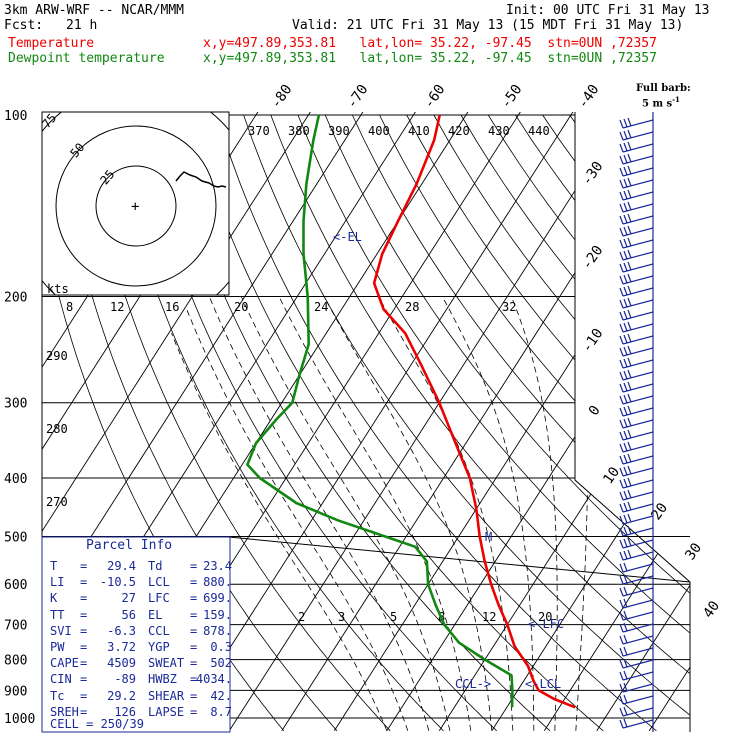 This screenshot has width=740, height=740. Describe the element at coordinates (166, 695) in the screenshot. I see `parcel-key: SHEAR` at that location.